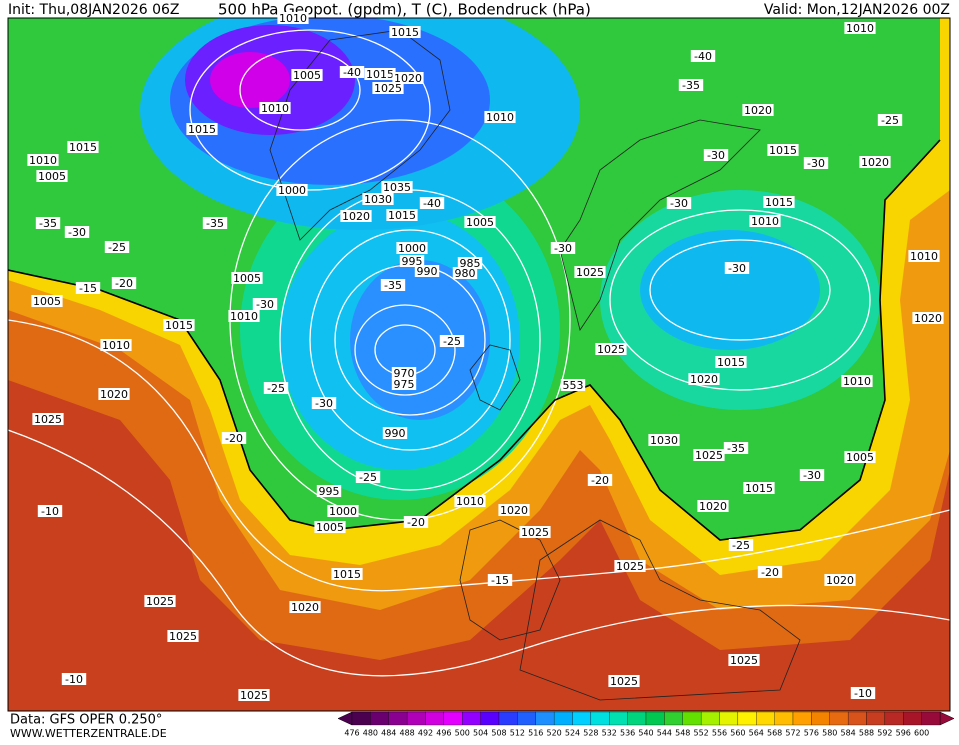 The width and height of the screenshot is (959, 745). Describe the element at coordinates (730, 290) in the screenshot. I see `field-cyan-east` at that location.